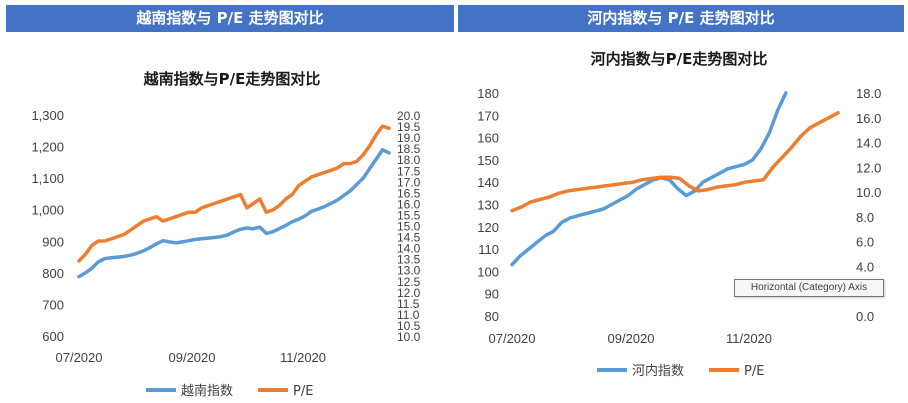  Describe the element at coordinates (79, 357) in the screenshot. I see `vn-x-tick: 07/2020` at that location.